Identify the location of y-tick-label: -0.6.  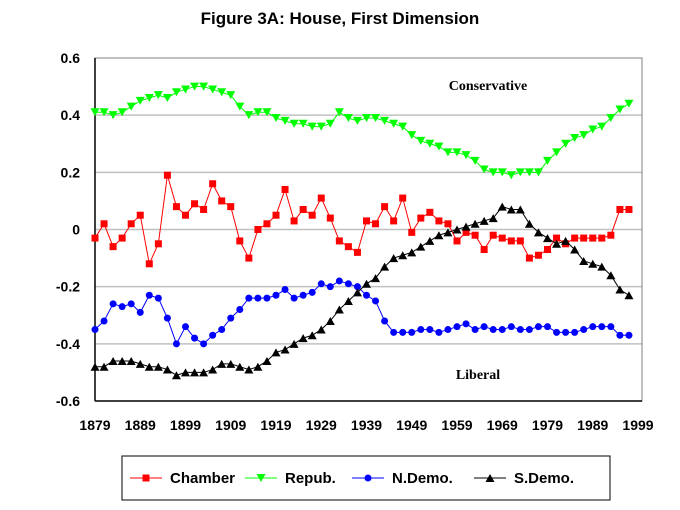
(68, 401).